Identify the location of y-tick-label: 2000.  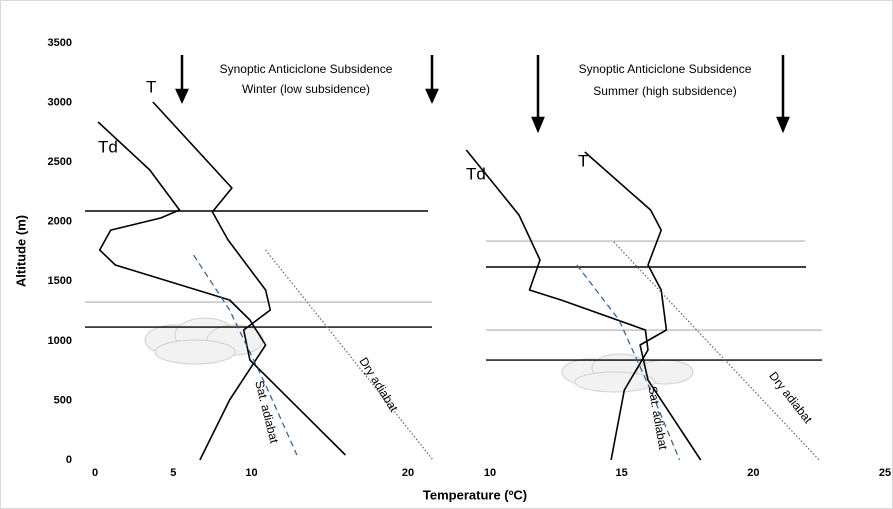
(60, 222).